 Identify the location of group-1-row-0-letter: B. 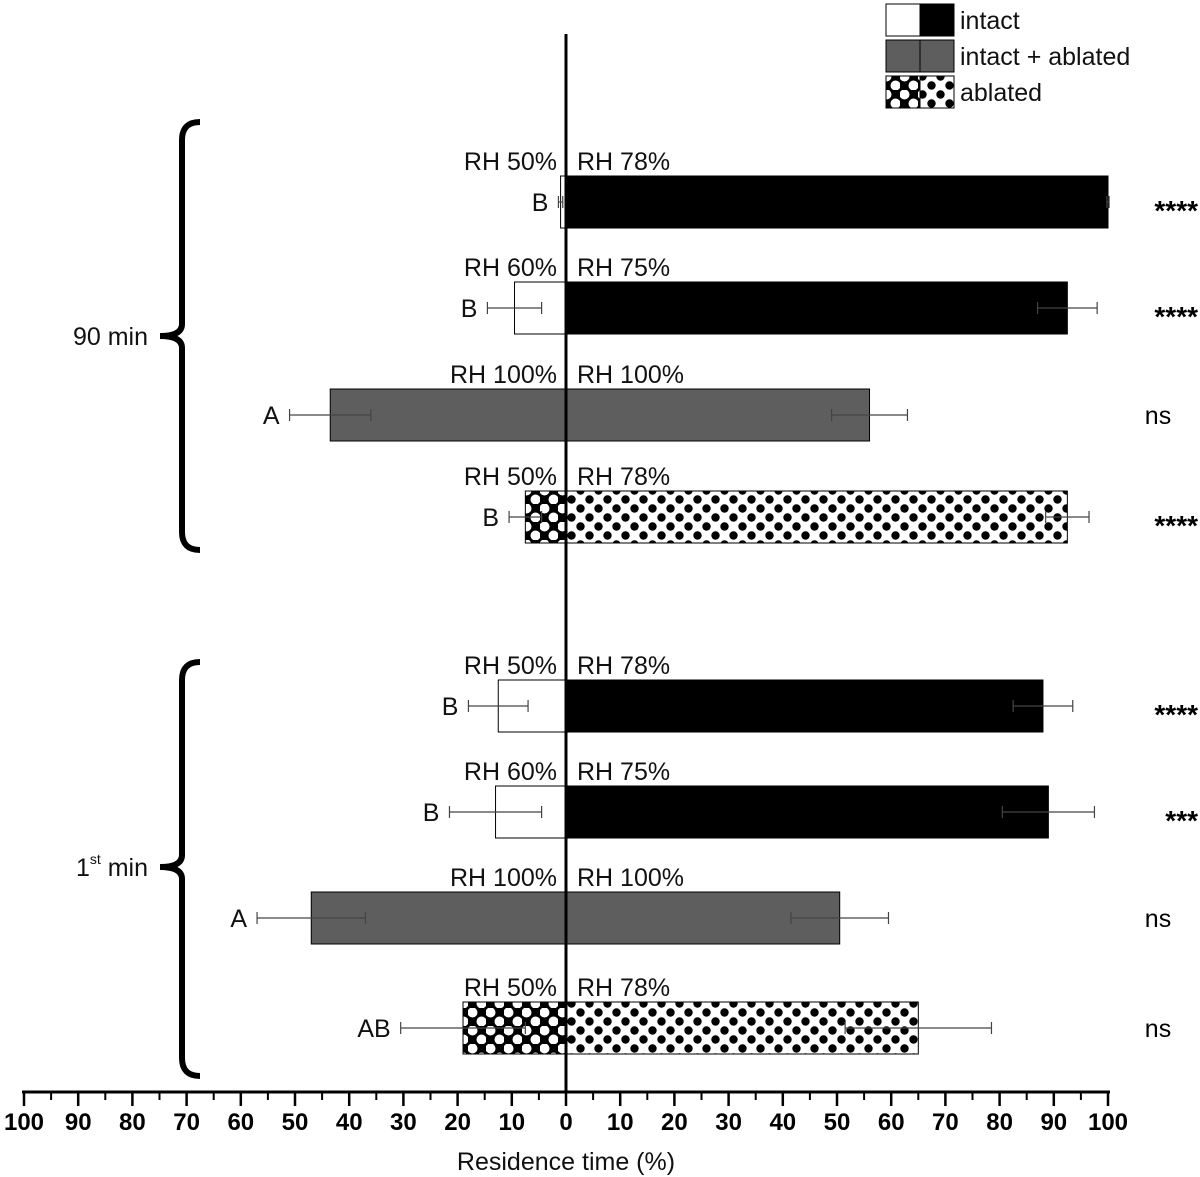
(450, 707).